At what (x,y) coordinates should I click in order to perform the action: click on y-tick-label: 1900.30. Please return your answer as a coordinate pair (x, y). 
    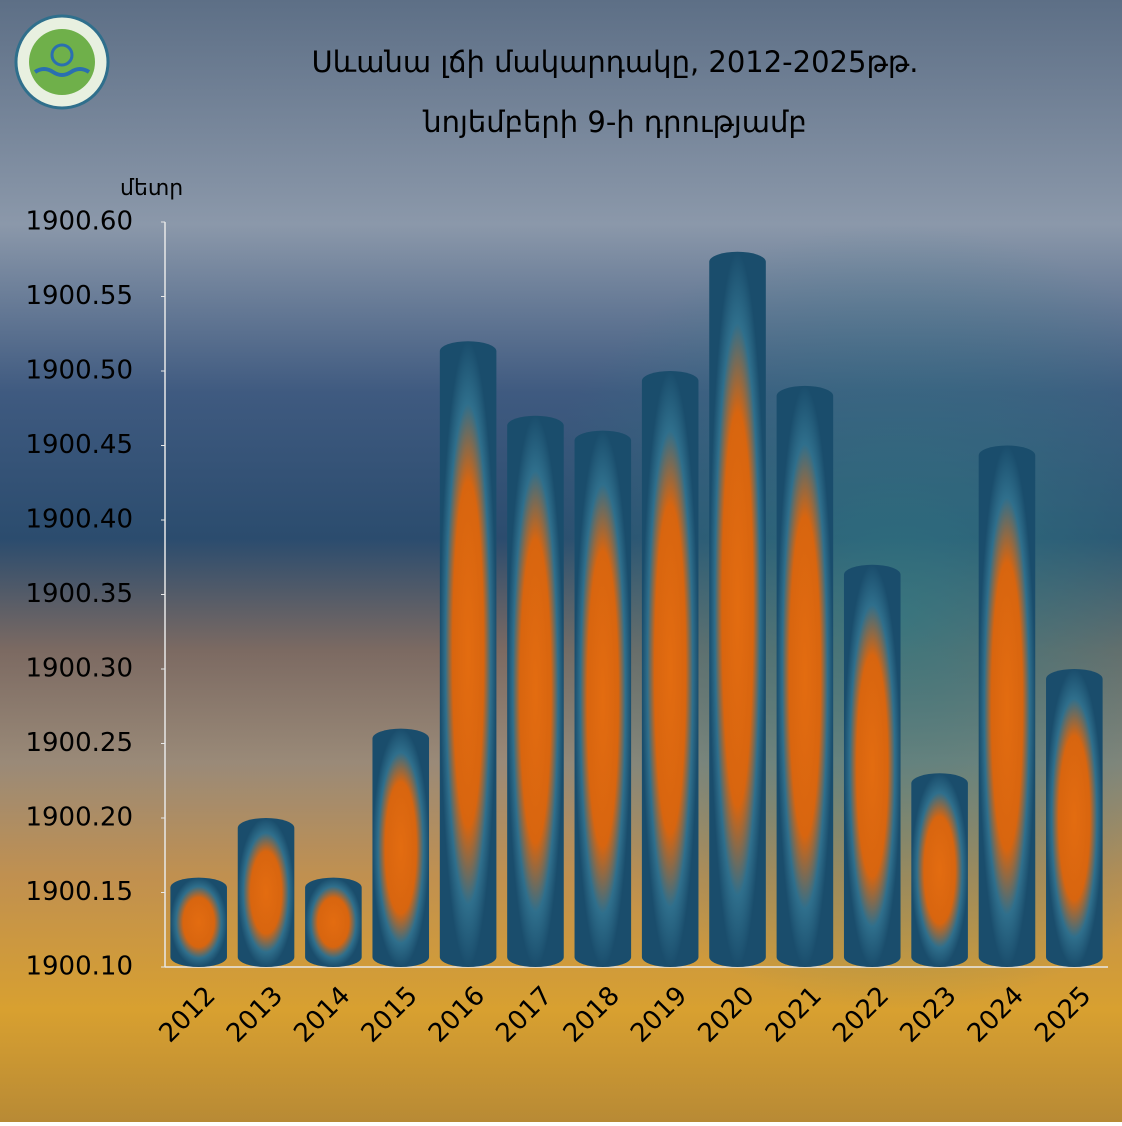
    Looking at the image, I should click on (79, 669).